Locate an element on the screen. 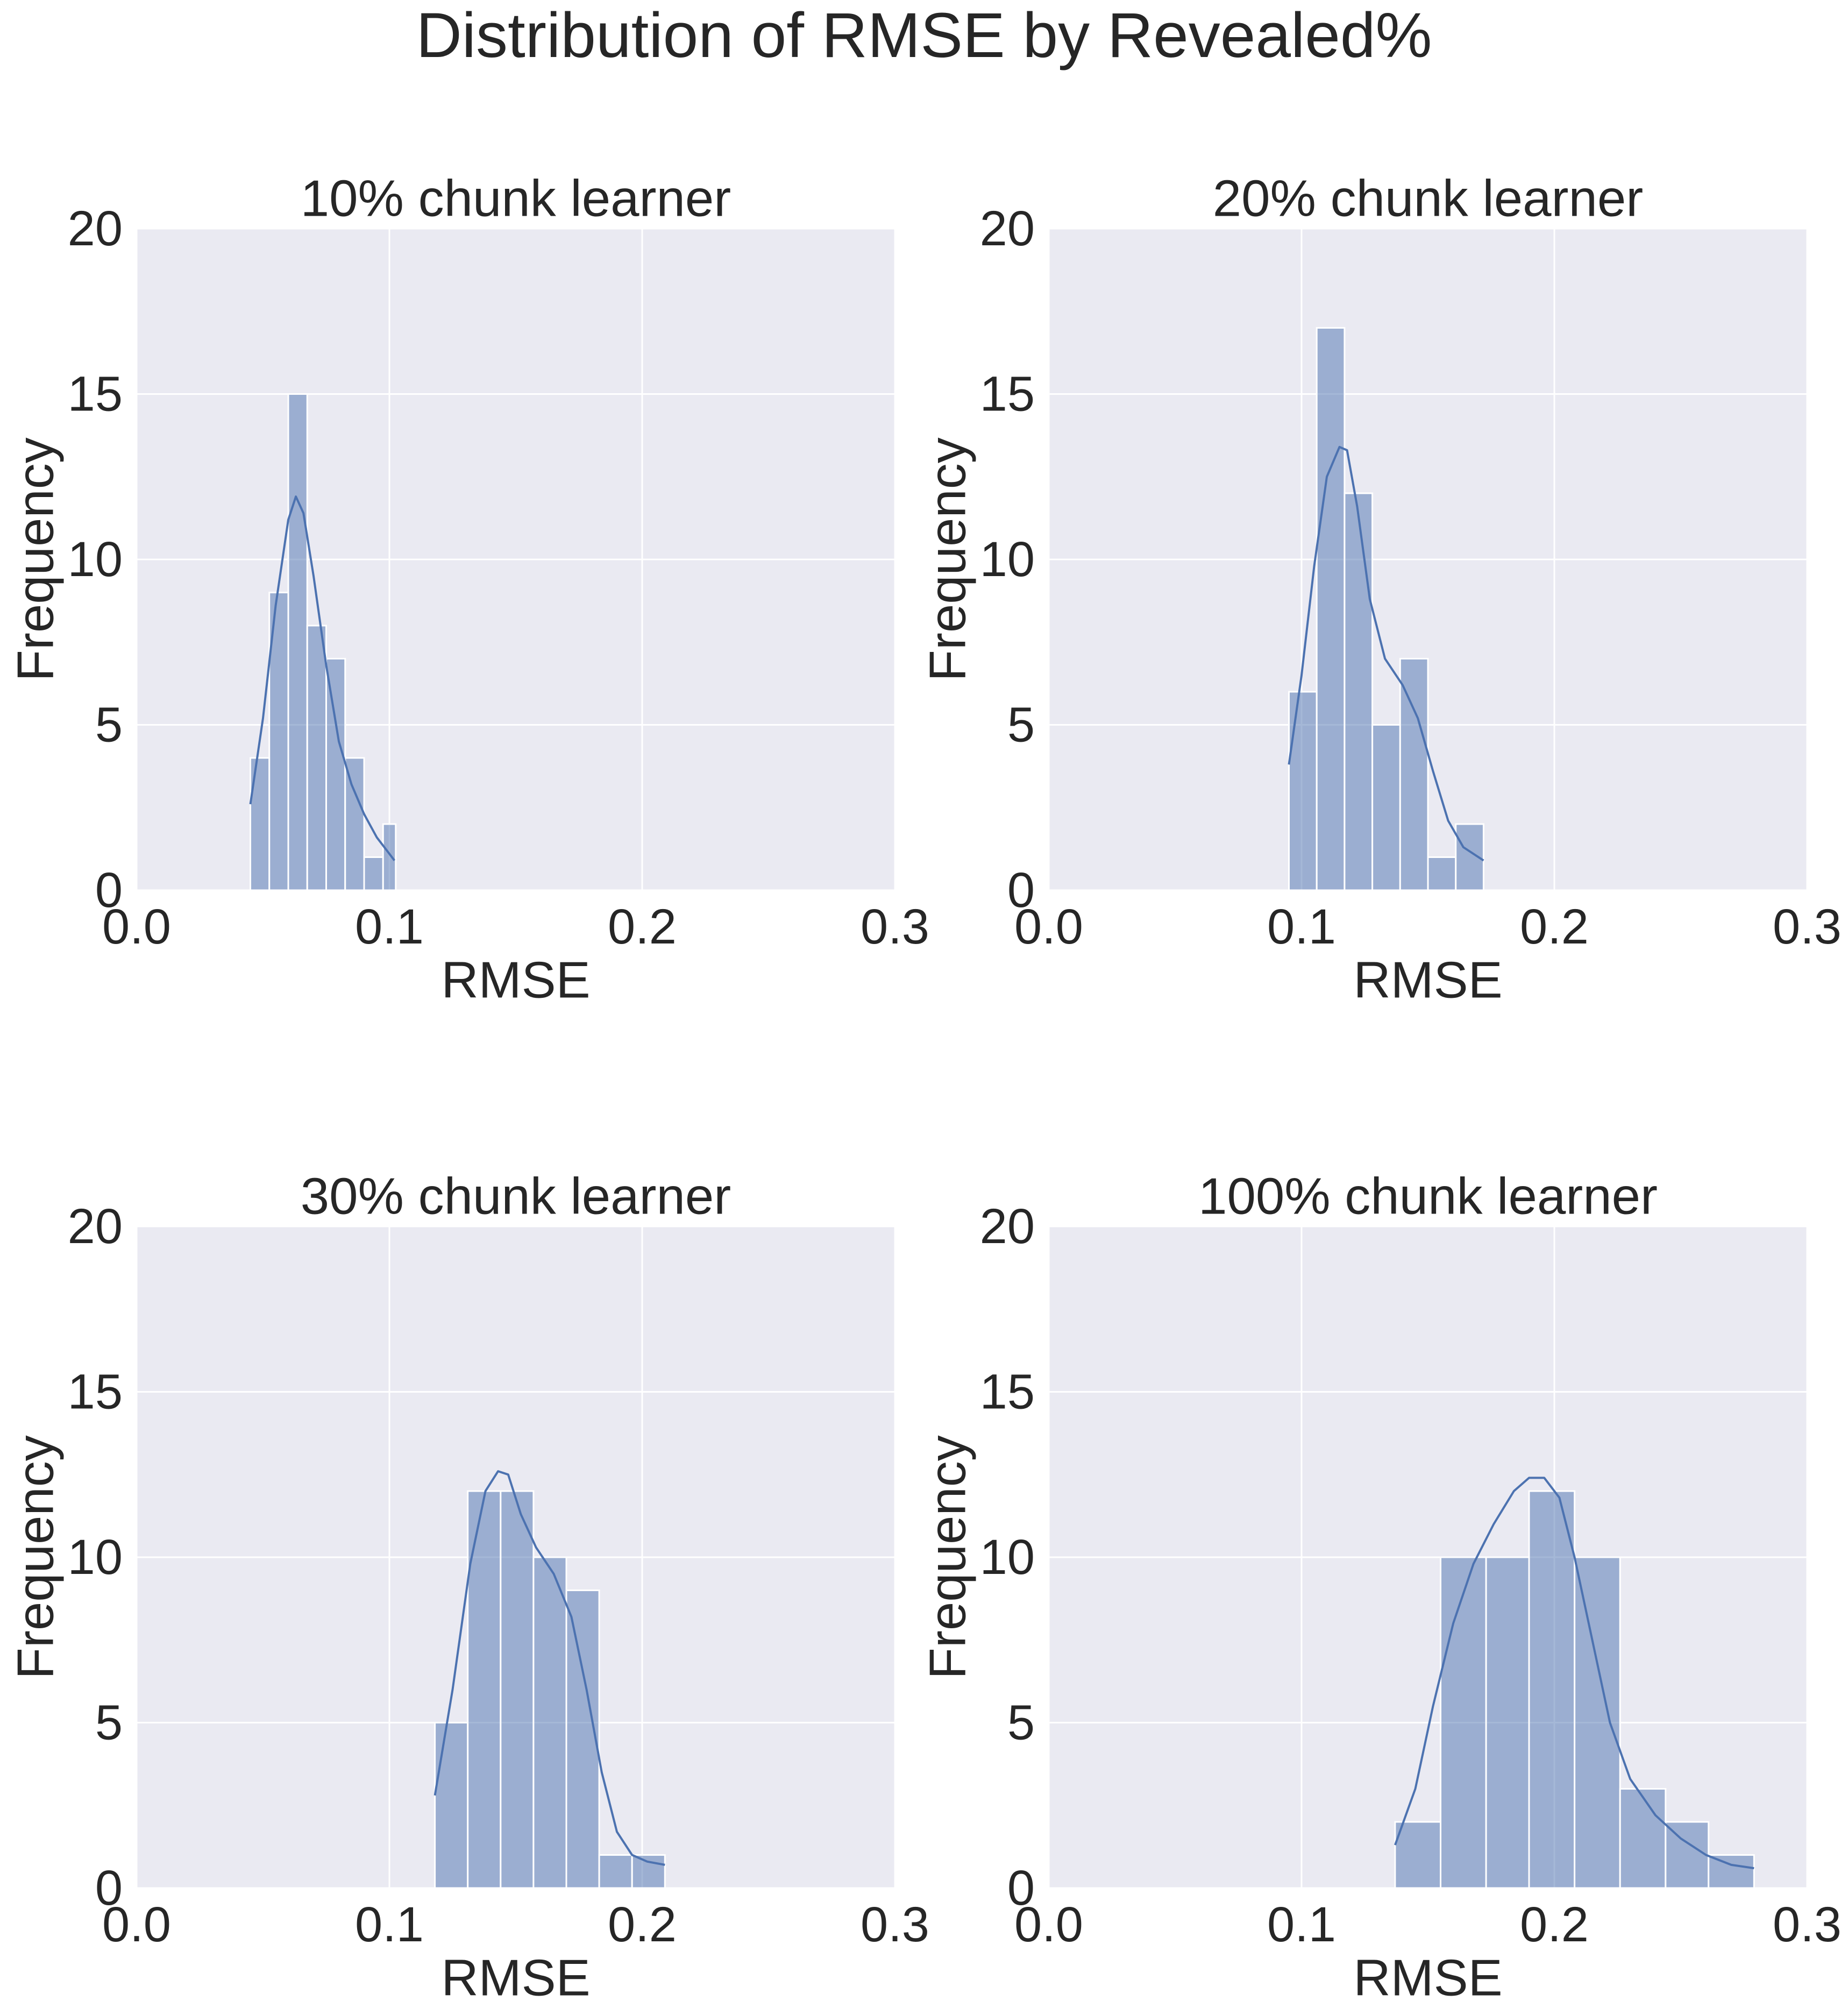  panel-title: 30% chunk learner is located at coordinates (516, 1196).